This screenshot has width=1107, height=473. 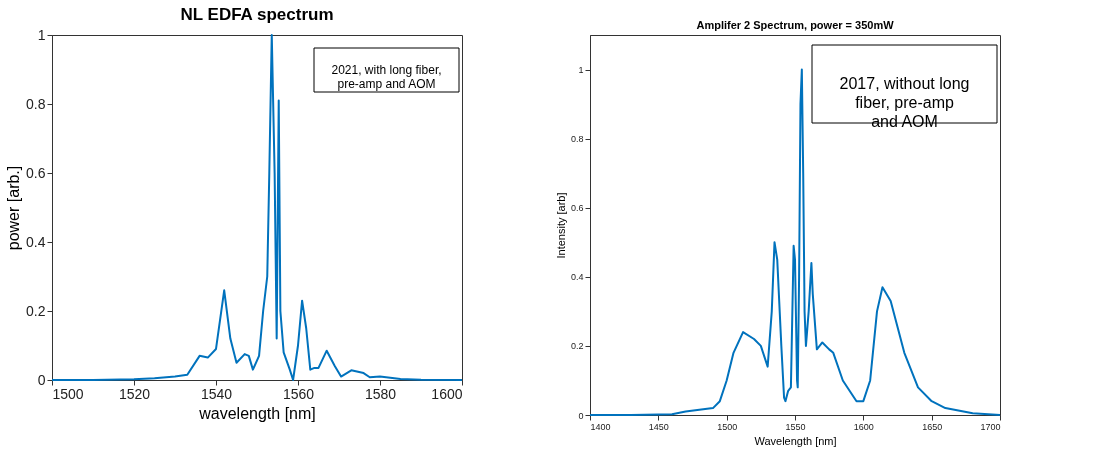 I want to click on annotation: 2021, with long fiber, pre-amp and AOM, so click(x=386, y=77).